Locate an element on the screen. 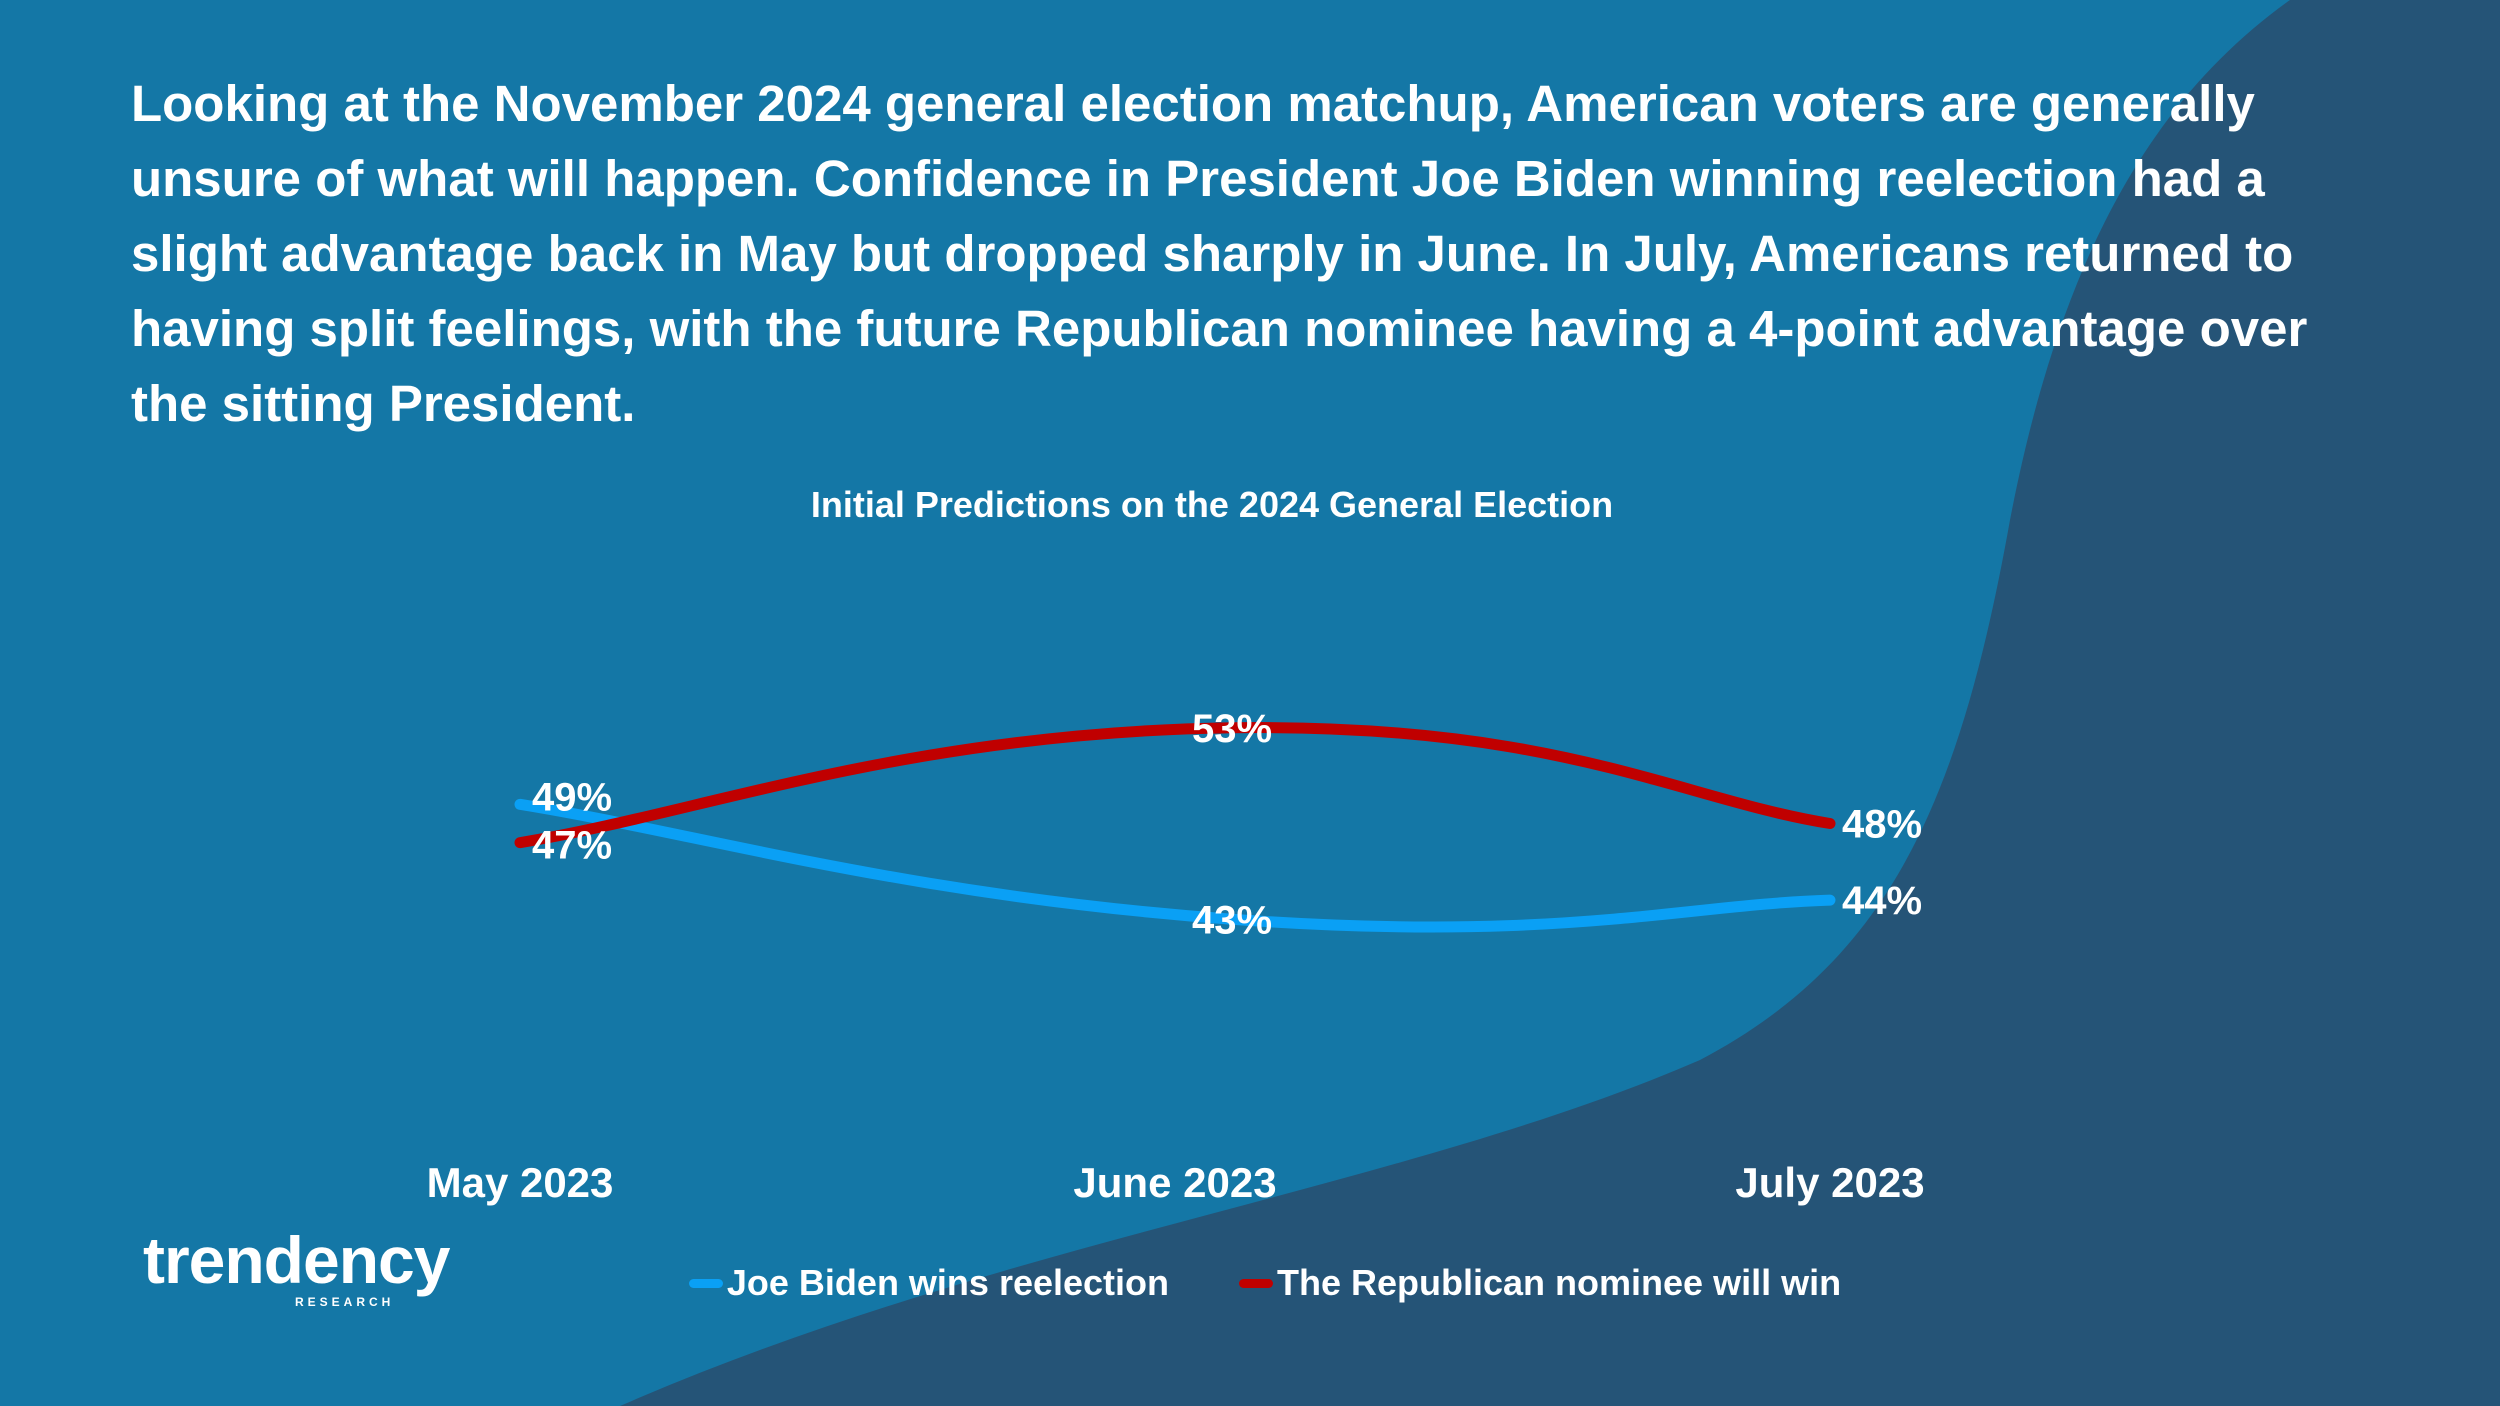  data-label-republican-1: 47% is located at coordinates (572, 846).